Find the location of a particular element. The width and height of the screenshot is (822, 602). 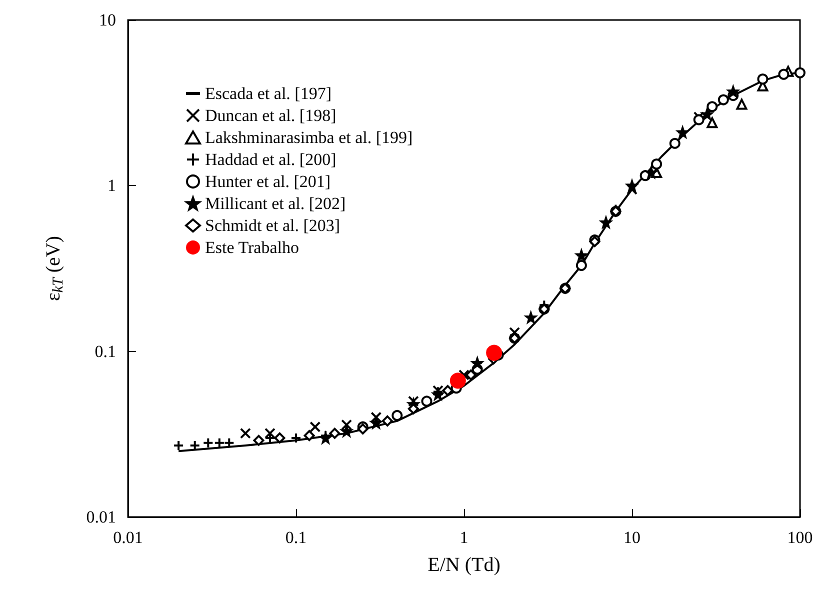

legend-label: Schmidt et al. [203] is located at coordinates (272, 225).